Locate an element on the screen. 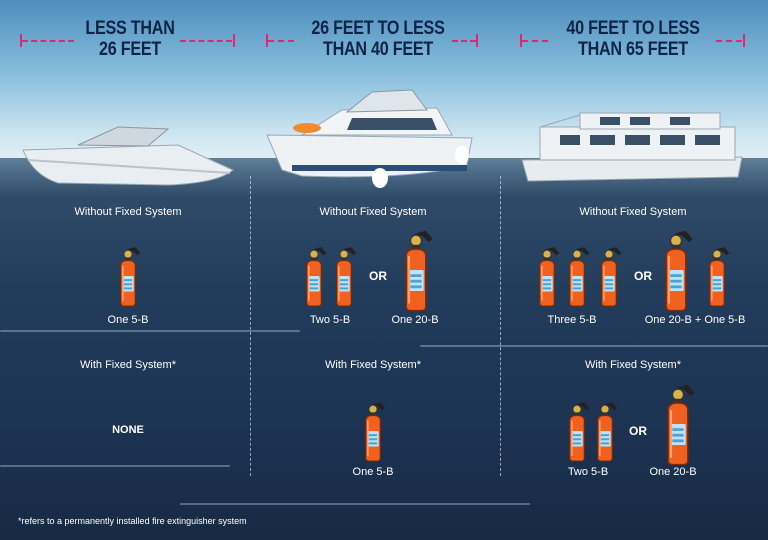 This screenshot has height=540, width=768. header-line: THAN 65 FEET is located at coordinates (632, 49).